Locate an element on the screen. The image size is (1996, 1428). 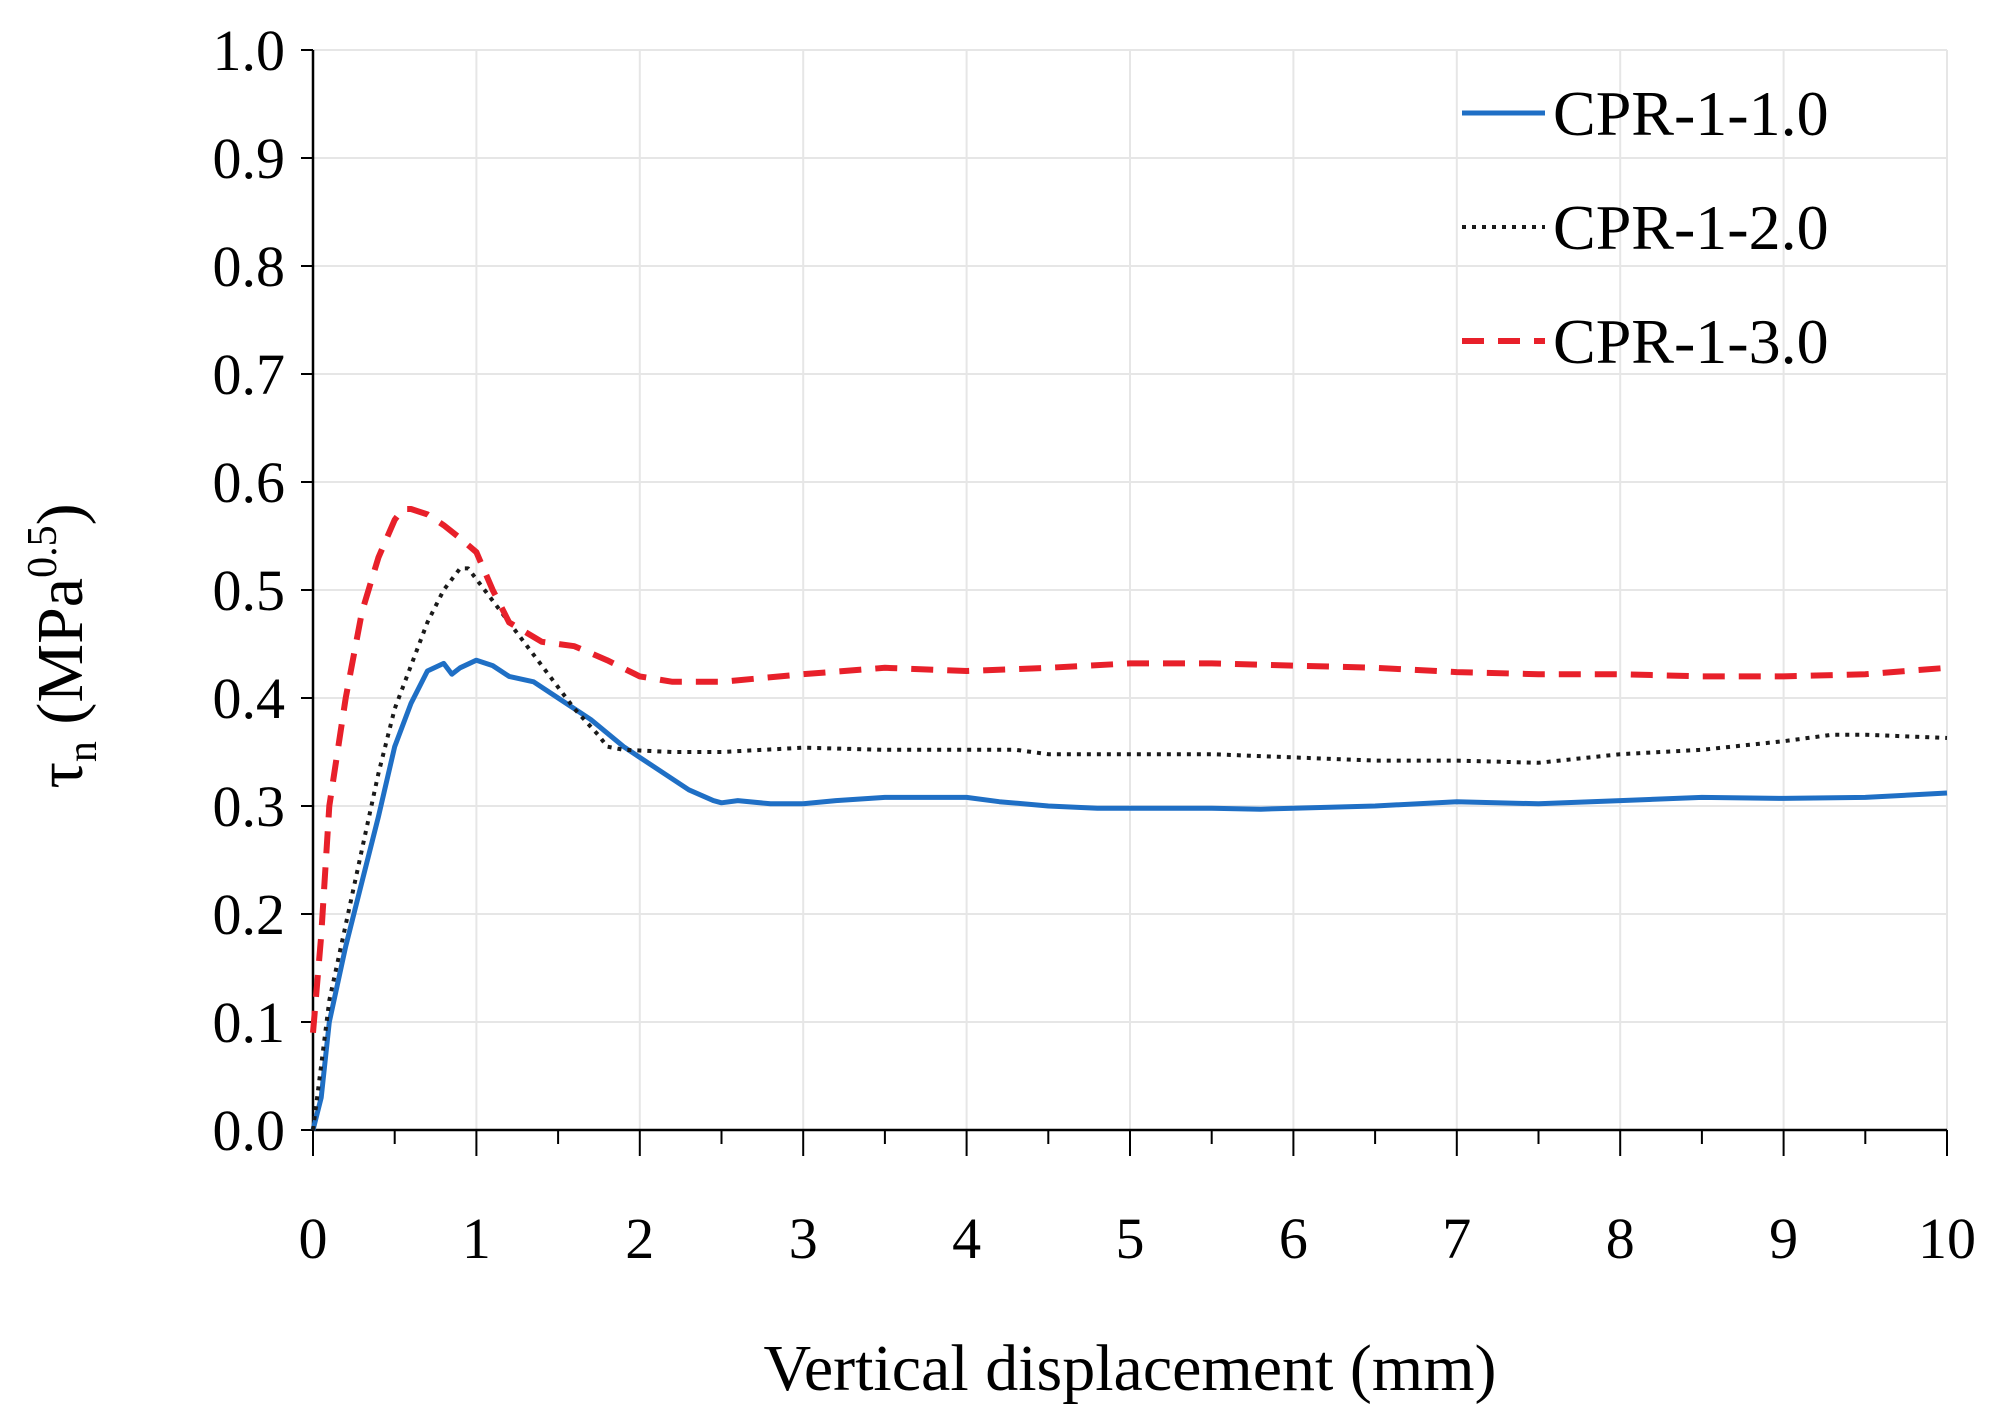
y-tick-label: 0.4 is located at coordinates (249, 698).